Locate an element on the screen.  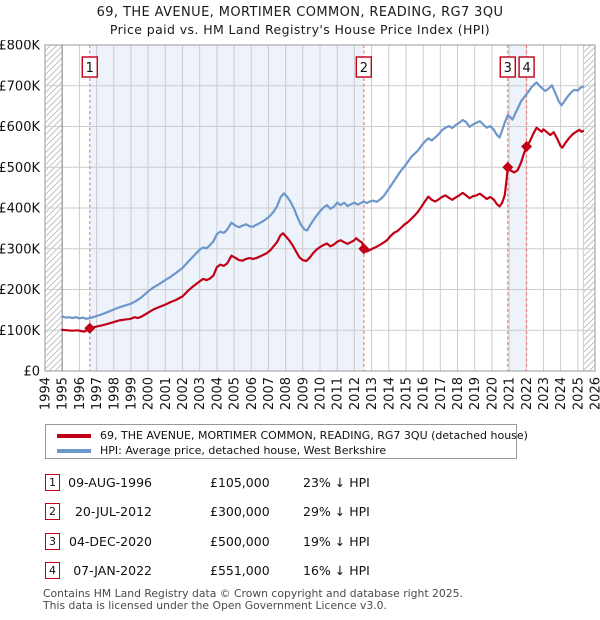
sale-price: £500,000 is located at coordinates (240, 541).